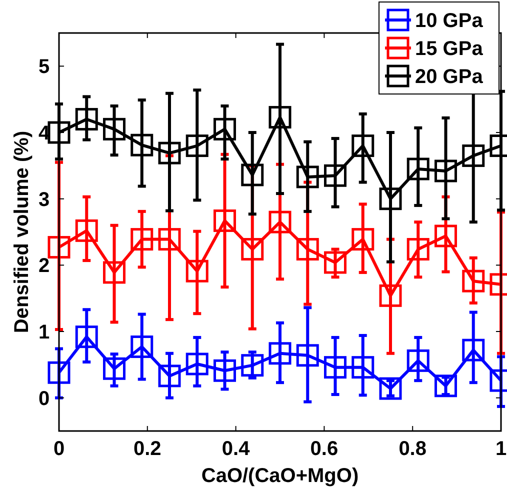 This screenshot has height=494, width=507. I want to click on legend-label: 10 GPa, so click(449, 21).